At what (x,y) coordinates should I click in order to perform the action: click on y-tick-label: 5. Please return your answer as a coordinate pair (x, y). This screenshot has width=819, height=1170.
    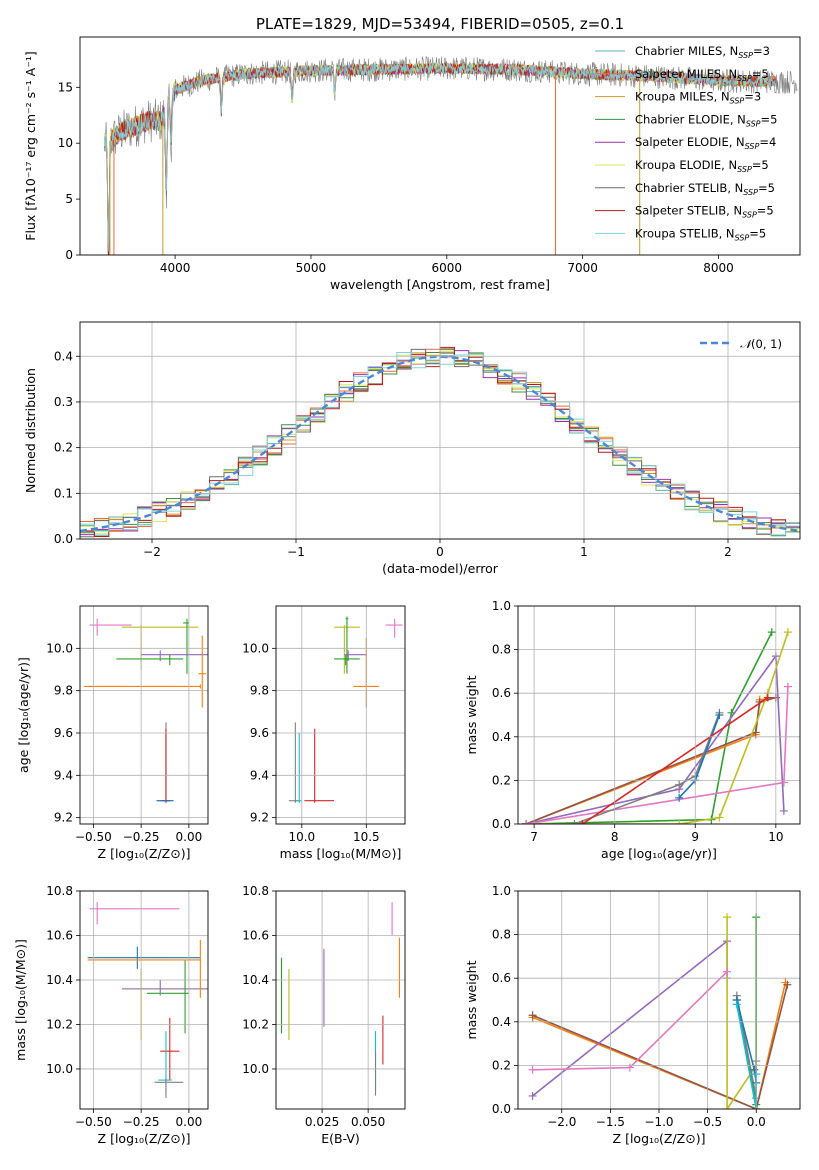
    Looking at the image, I should click on (69, 199).